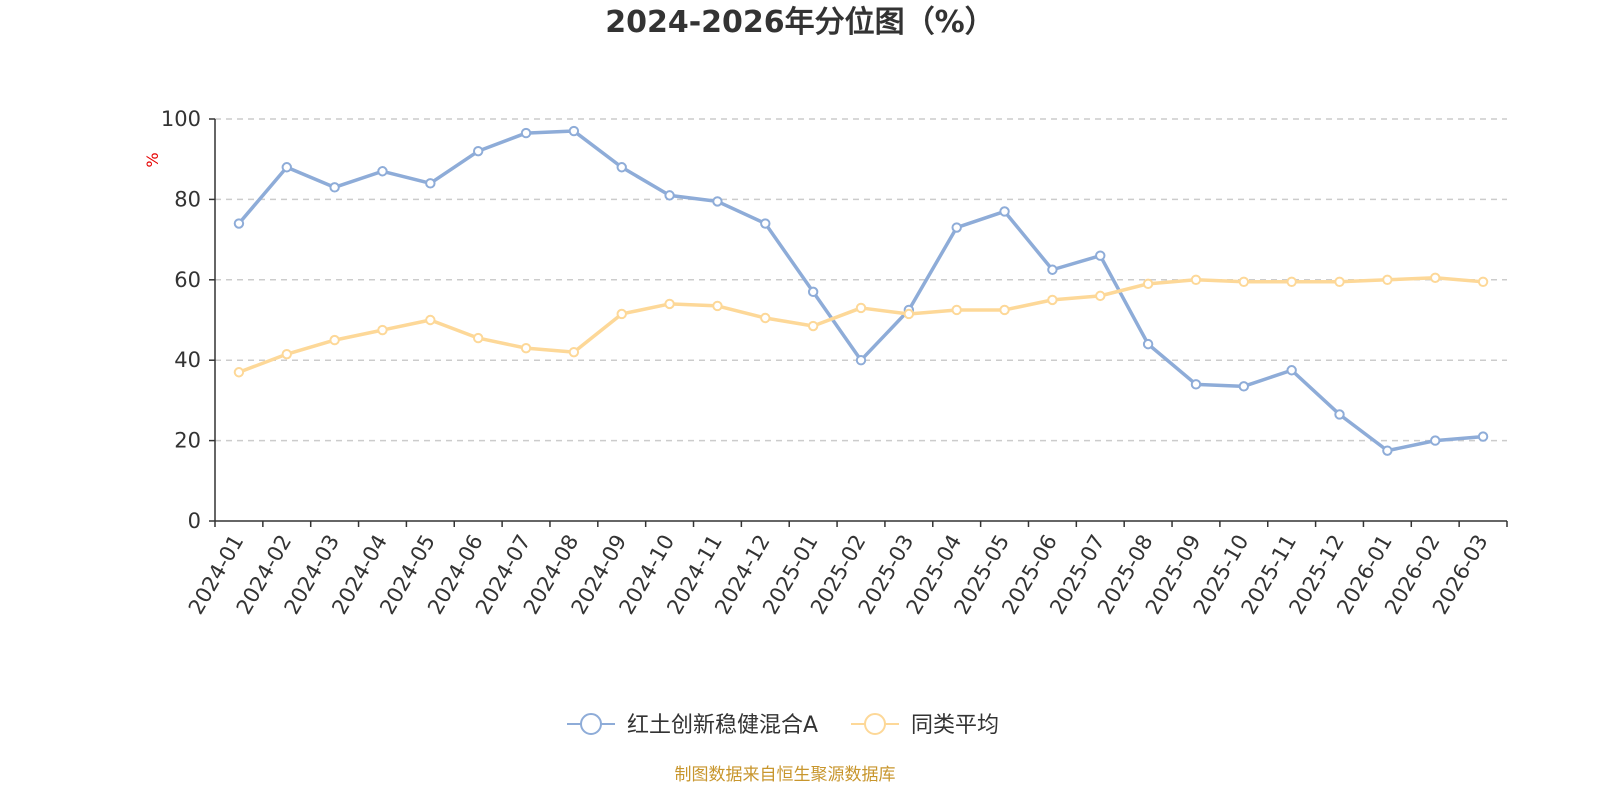  Describe the element at coordinates (188, 320) in the screenshot. I see `y-axis-ticks: 0 20 40 60 80 100` at that location.